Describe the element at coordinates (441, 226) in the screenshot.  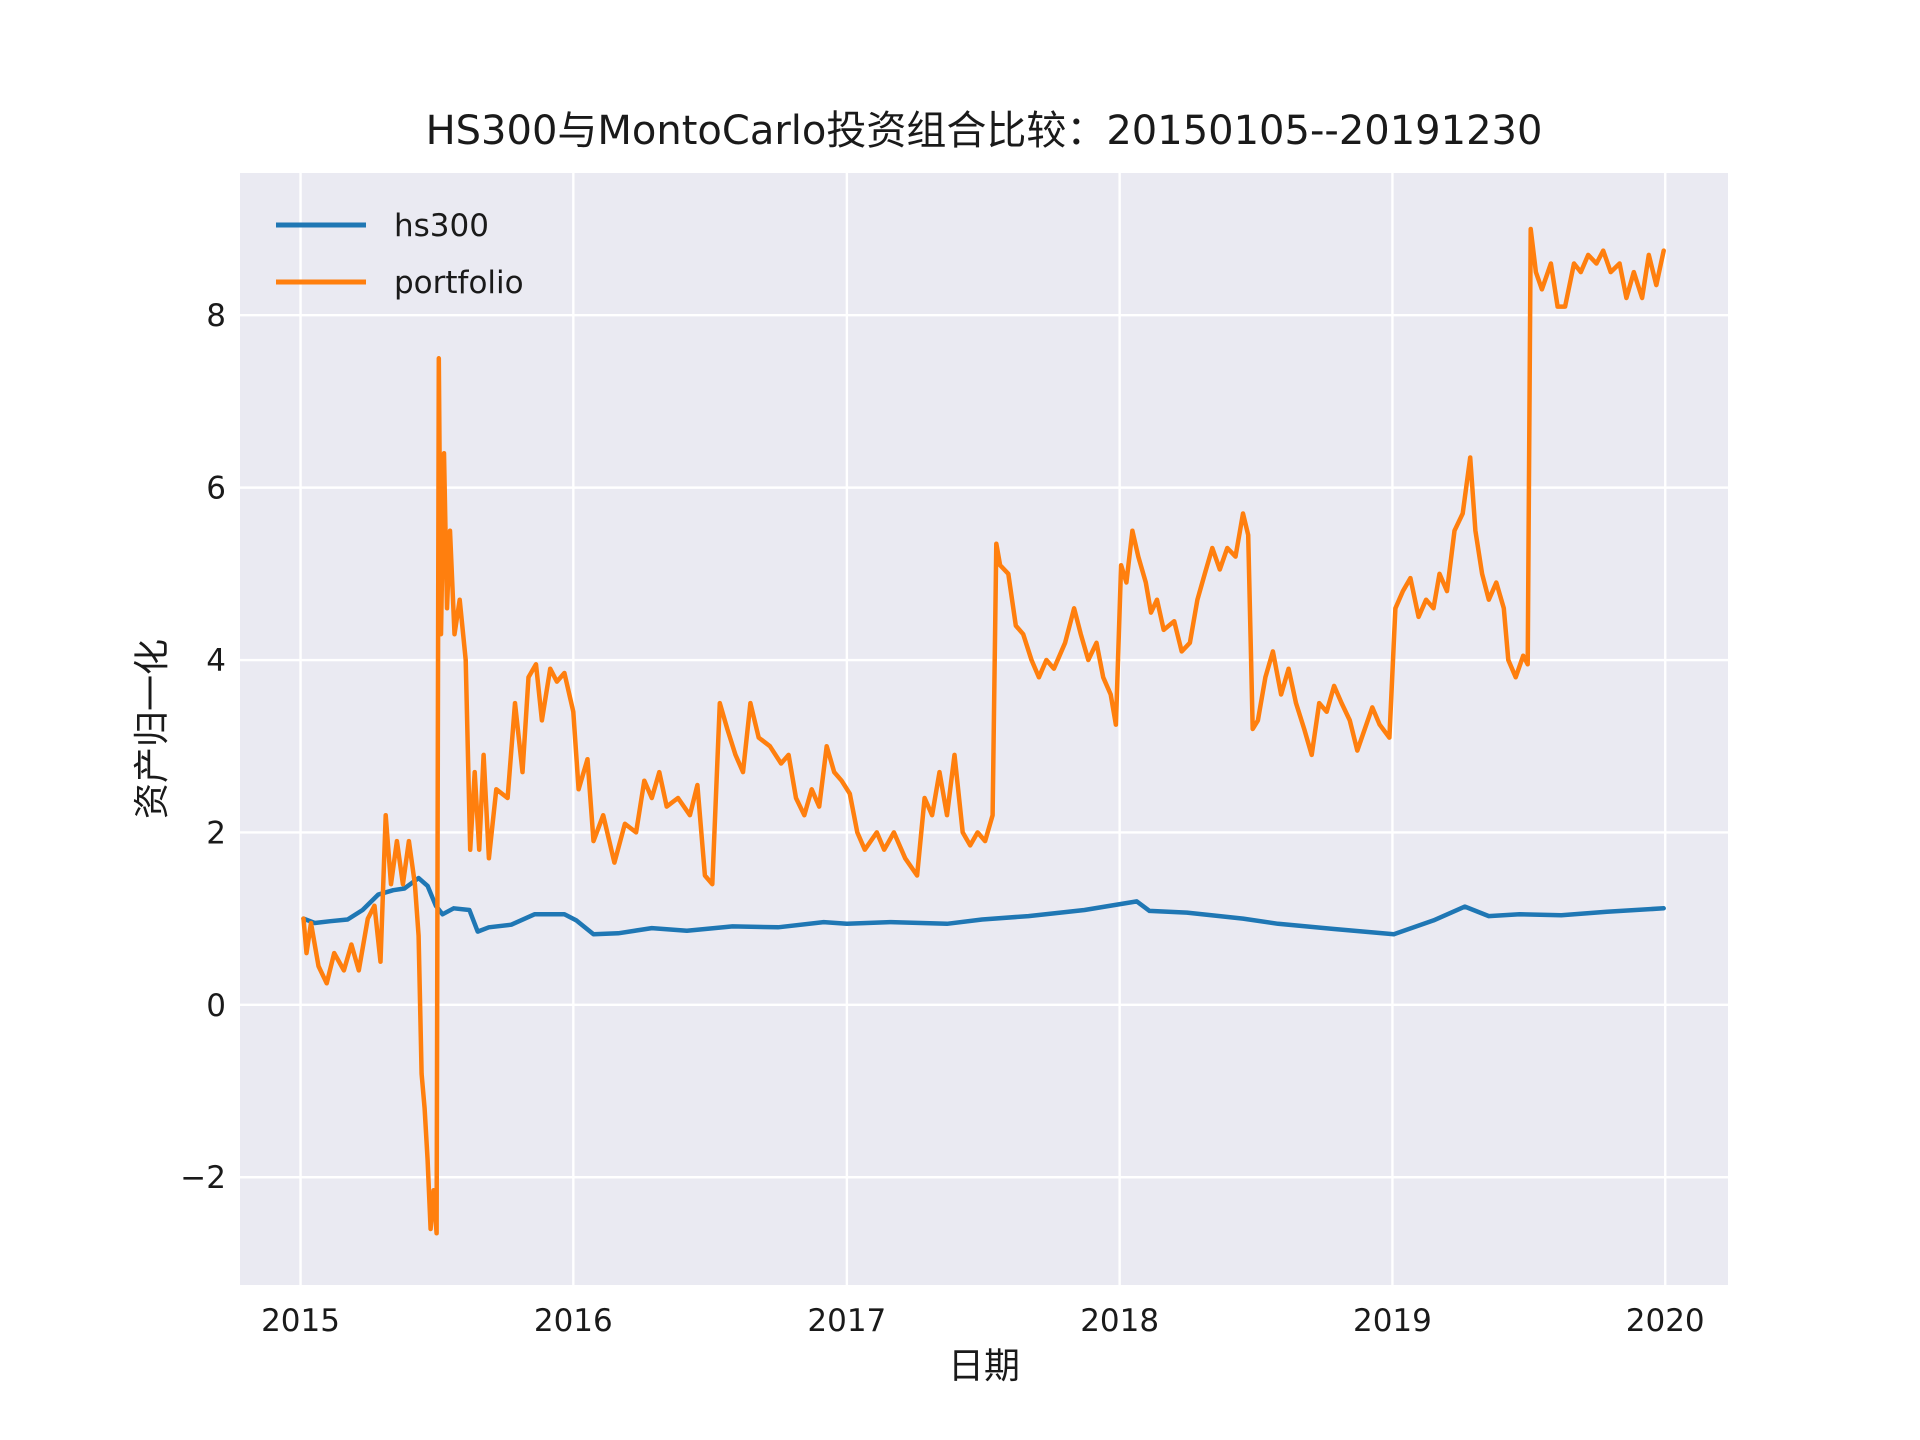
I see `legend-label-hs300: hs300` at that location.